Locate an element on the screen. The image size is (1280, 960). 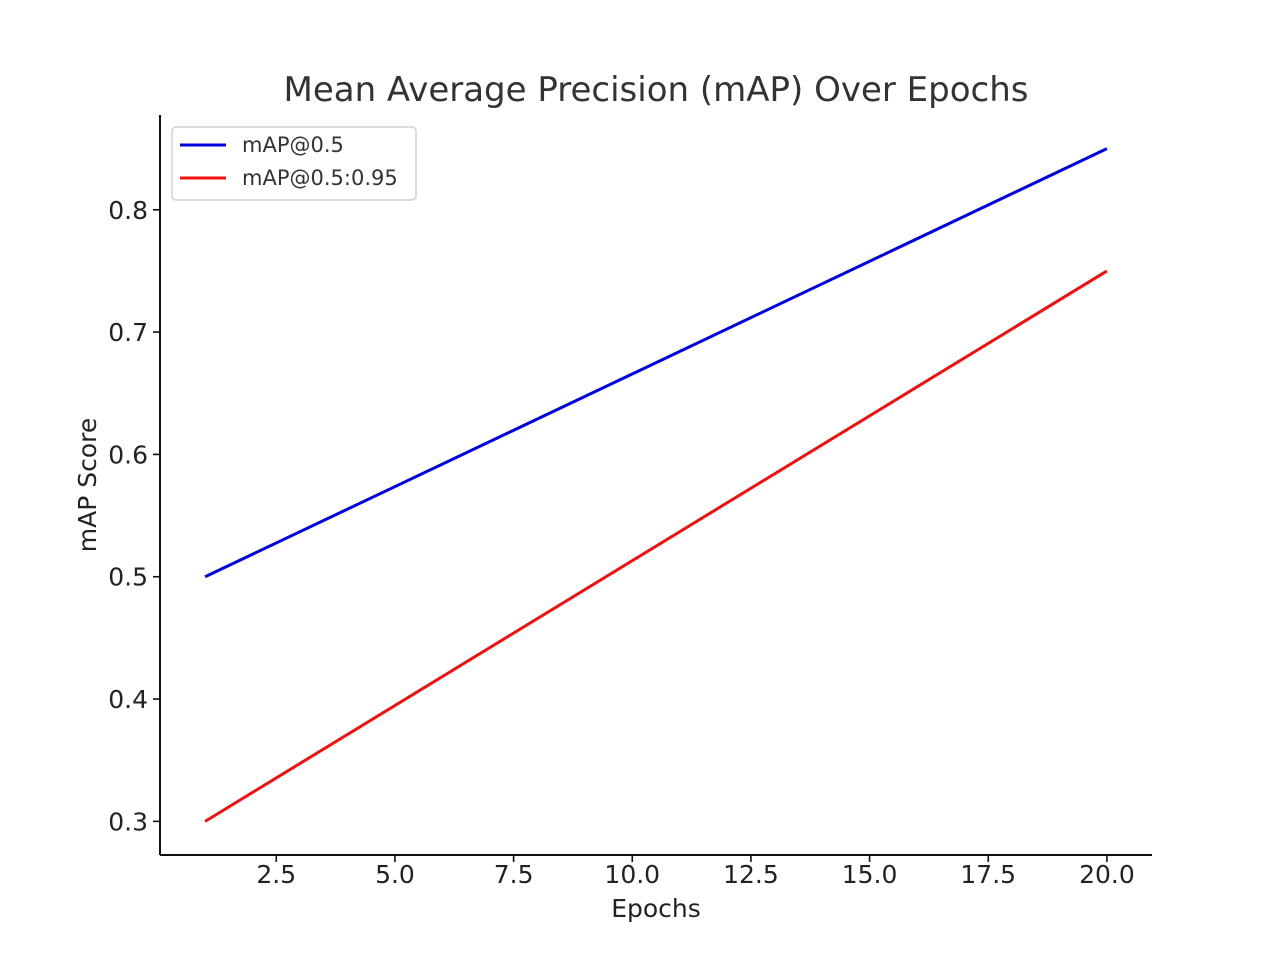
x-tick-label: 15.0 is located at coordinates (870, 874).